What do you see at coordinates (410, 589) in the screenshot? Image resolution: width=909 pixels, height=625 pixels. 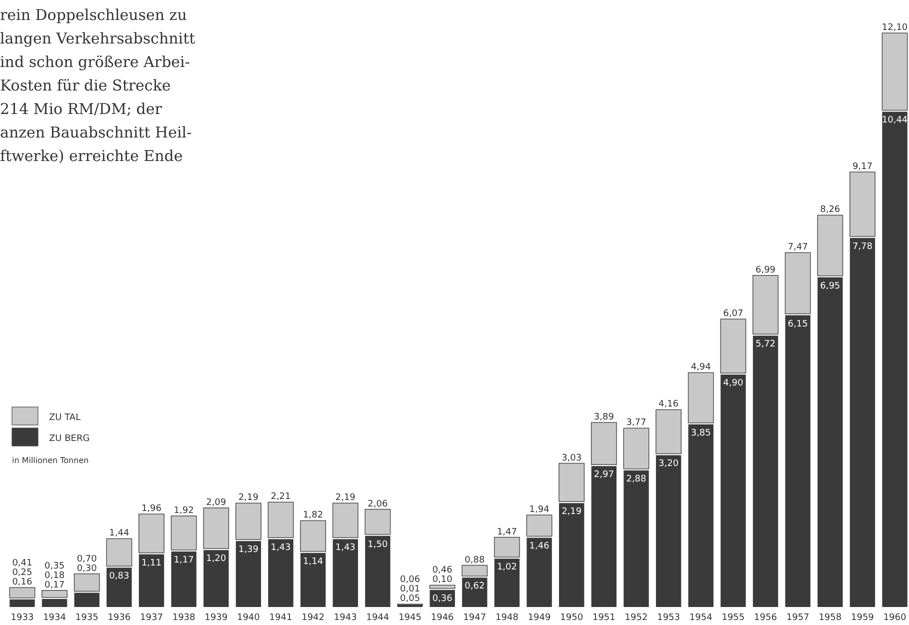 I see `data-label: 0,01` at bounding box center [410, 589].